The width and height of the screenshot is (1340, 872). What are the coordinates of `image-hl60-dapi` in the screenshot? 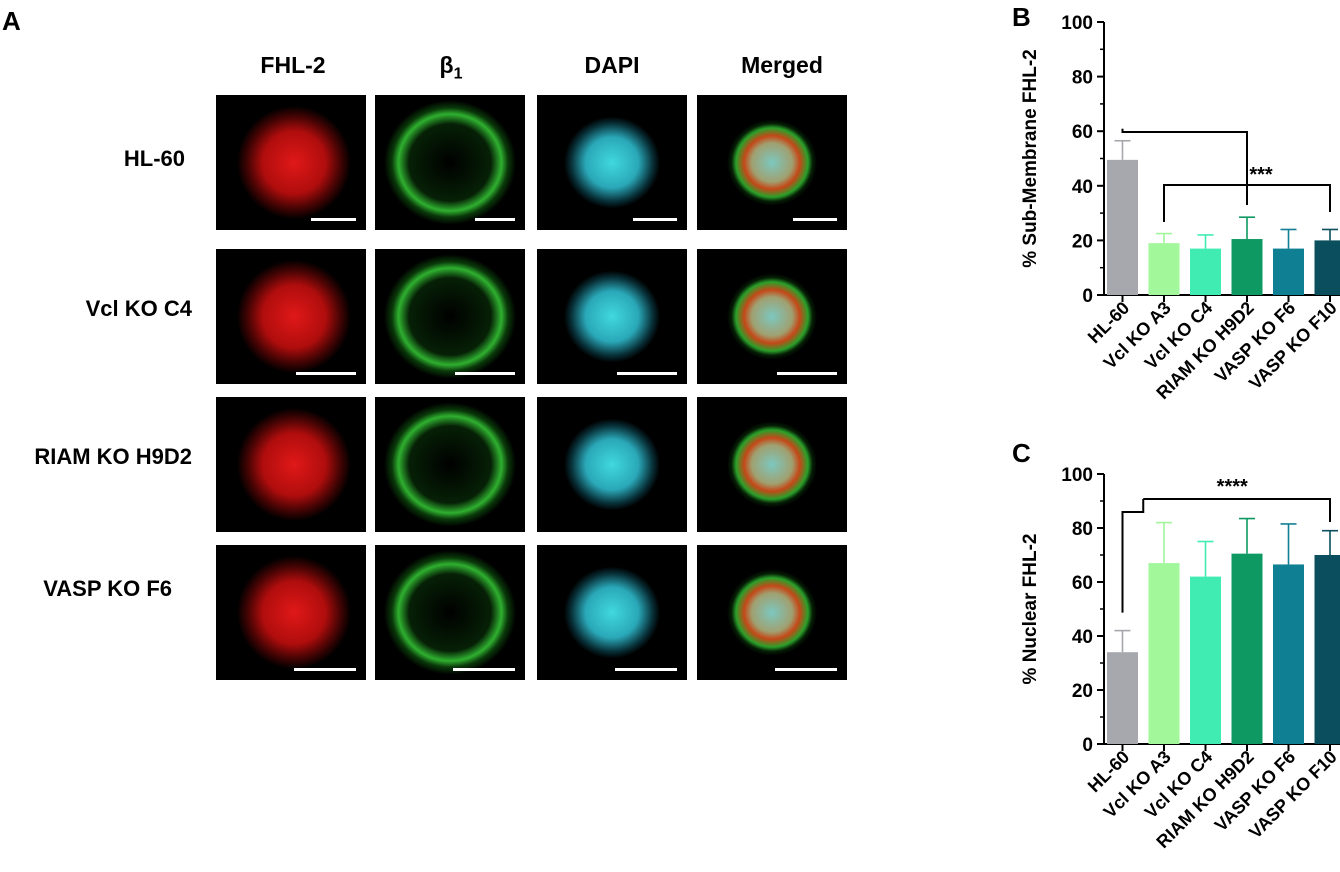 It's located at (612, 162).